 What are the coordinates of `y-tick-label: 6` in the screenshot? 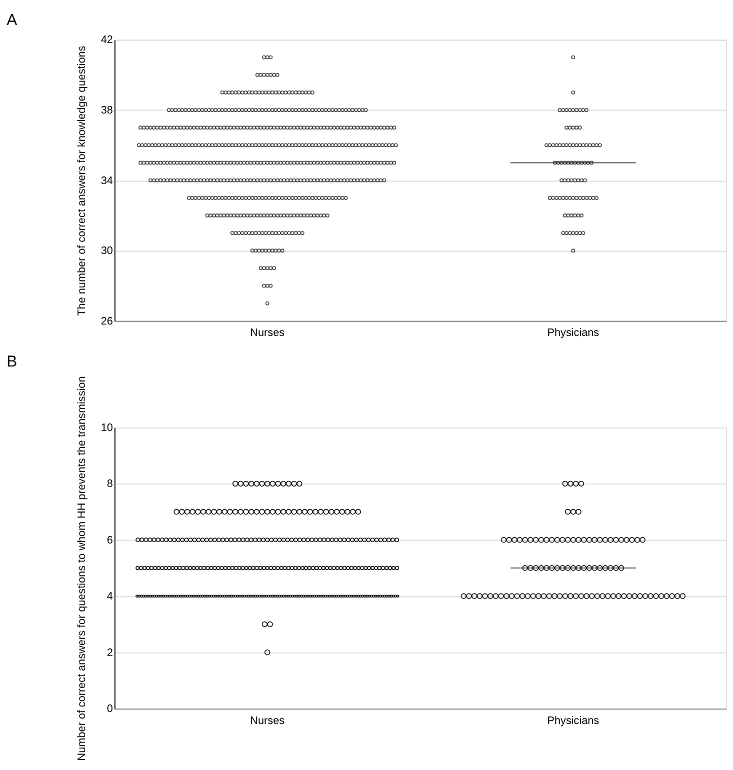 It's located at (109, 540).